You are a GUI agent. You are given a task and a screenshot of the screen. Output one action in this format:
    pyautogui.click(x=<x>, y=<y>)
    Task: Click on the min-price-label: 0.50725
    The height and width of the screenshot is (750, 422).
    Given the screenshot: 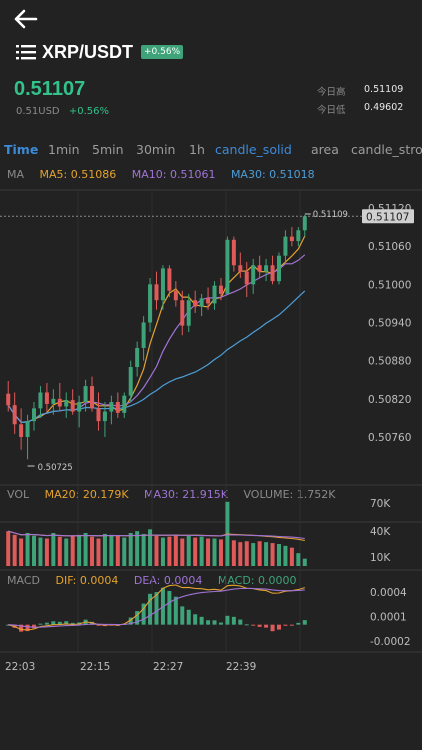 What is the action you would take?
    pyautogui.click(x=55, y=468)
    